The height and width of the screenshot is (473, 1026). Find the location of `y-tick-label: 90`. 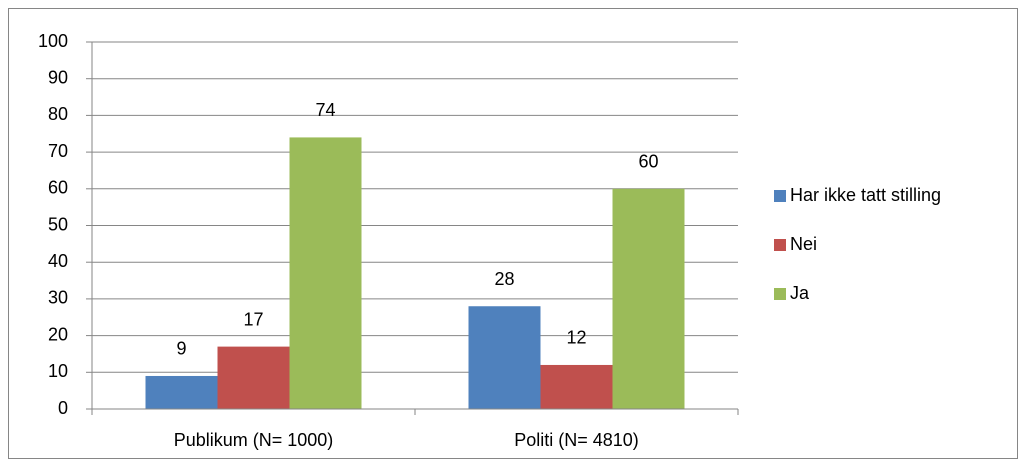

y-tick-label: 90 is located at coordinates (58, 77).